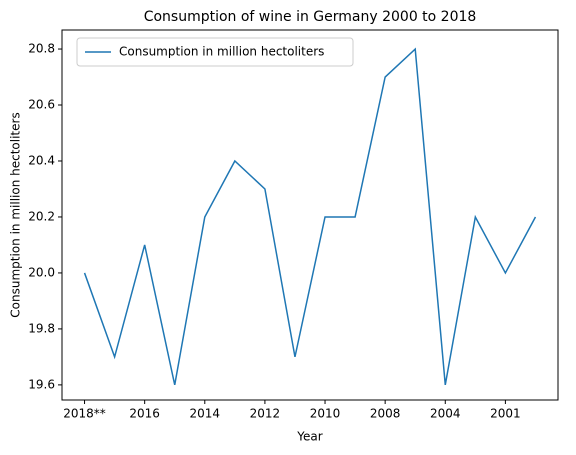 This screenshot has width=576, height=455. What do you see at coordinates (221, 52) in the screenshot?
I see `legend-label: Consumption in million hectoliters` at bounding box center [221, 52].